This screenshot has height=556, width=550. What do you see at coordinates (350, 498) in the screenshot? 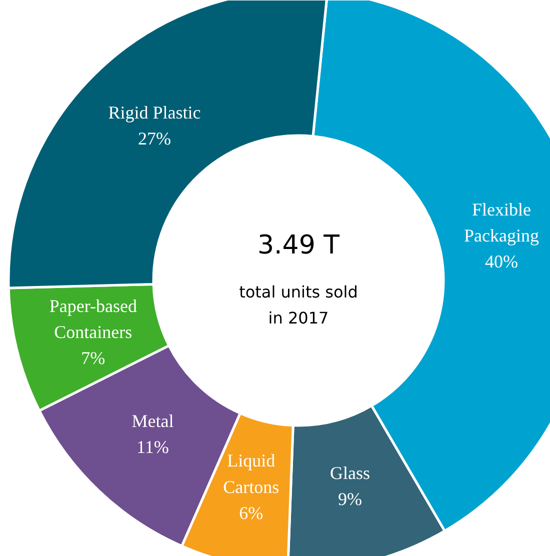
I see `data-label: 9%` at bounding box center [350, 498].